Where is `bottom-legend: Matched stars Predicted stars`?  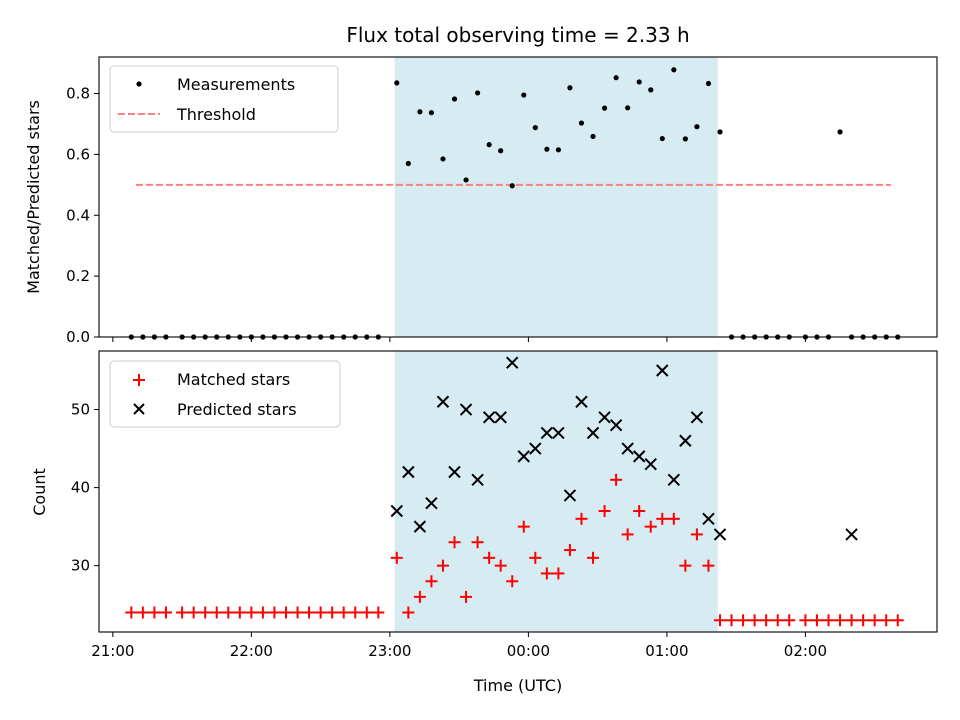
bottom-legend: Matched stars Predicted stars is located at coordinates (225, 394).